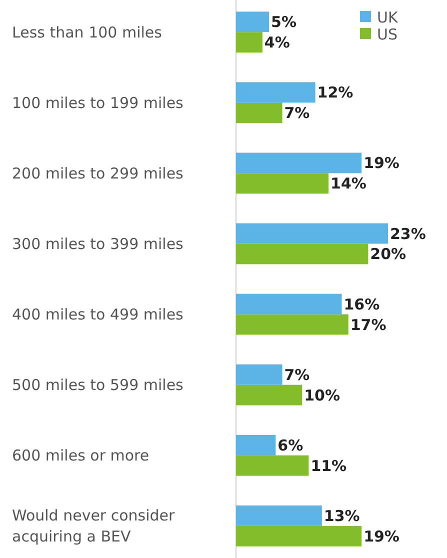  What do you see at coordinates (284, 22) in the screenshot?
I see `data-label: 5%` at bounding box center [284, 22].